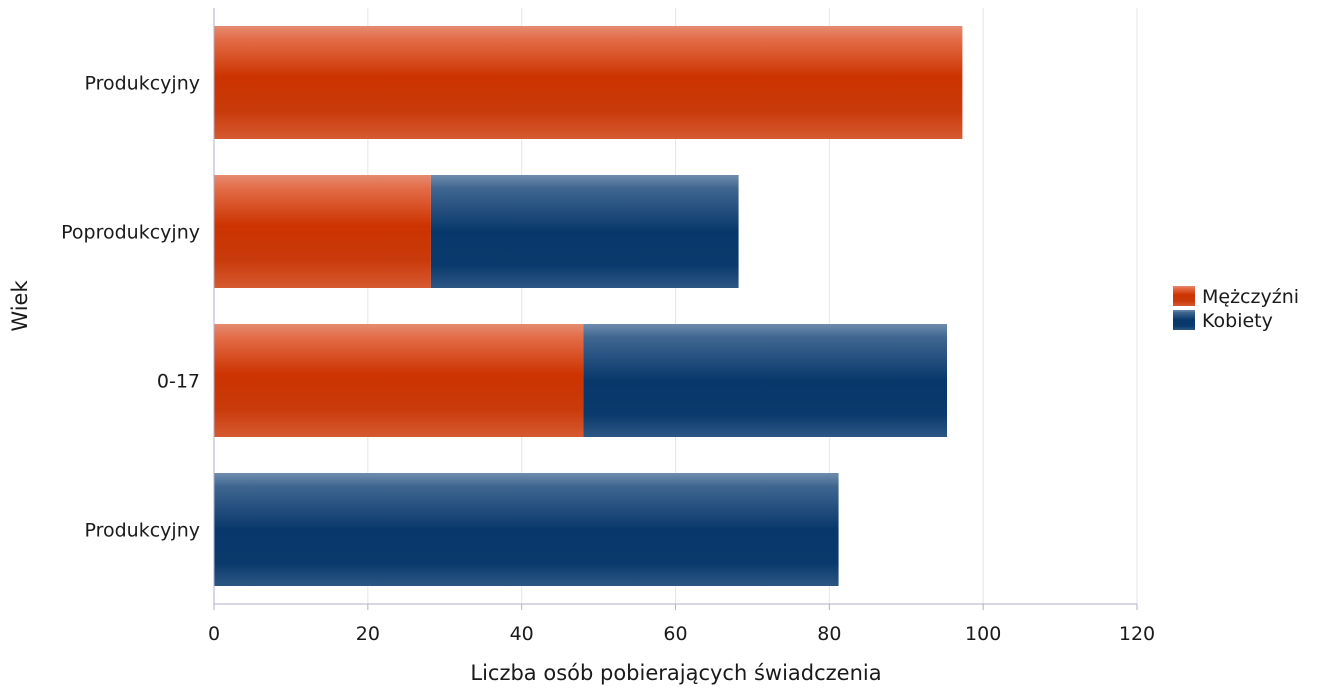  Describe the element at coordinates (829, 634) in the screenshot. I see `x-tick-label: 80` at that location.